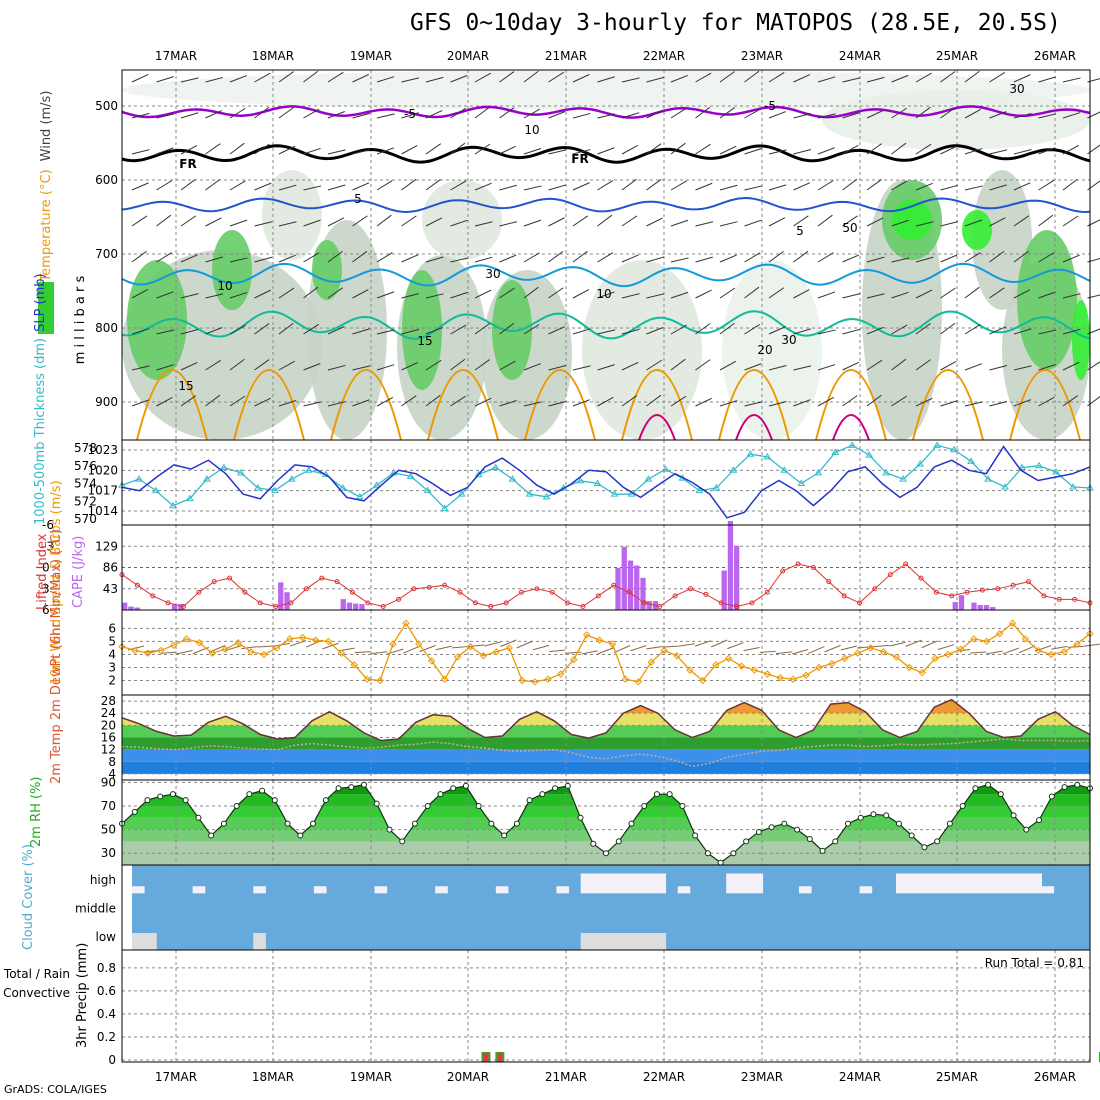  I want to click on temp-tick-label: 4, so click(112, 774).